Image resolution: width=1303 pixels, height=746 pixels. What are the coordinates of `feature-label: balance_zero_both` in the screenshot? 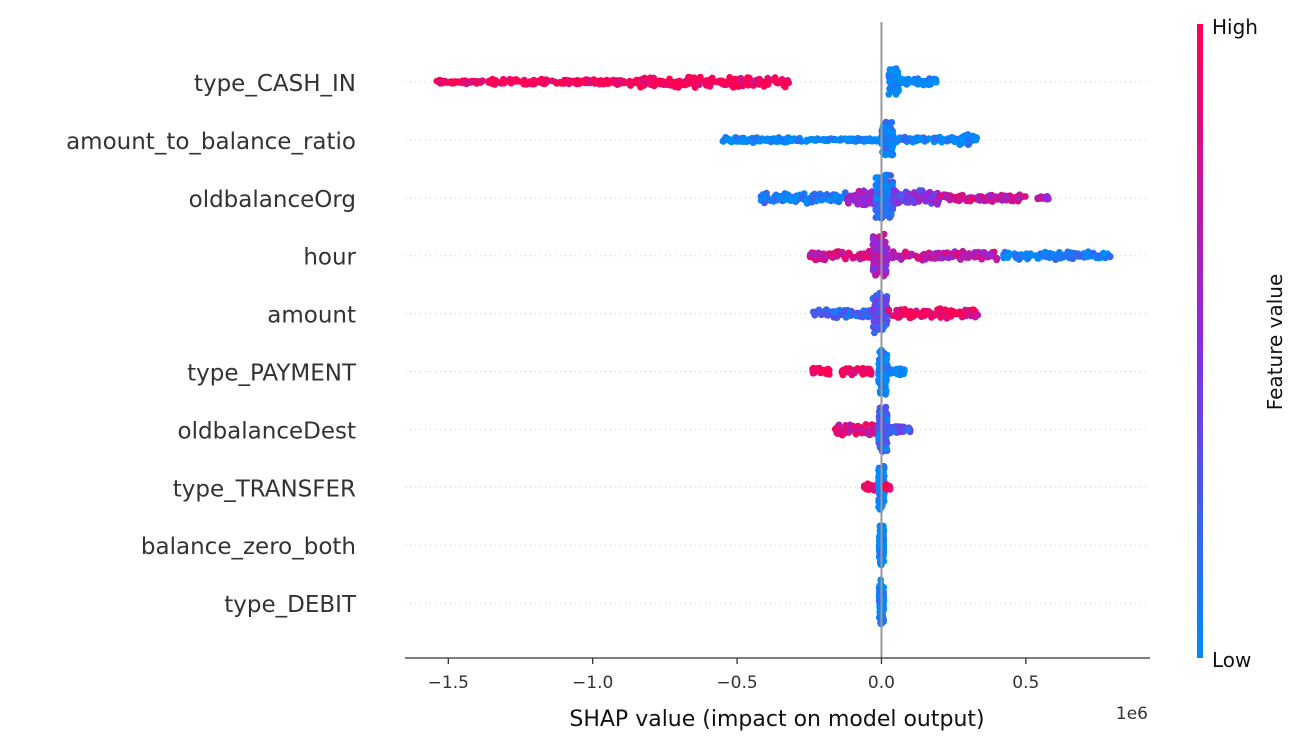 It's located at (248, 547).